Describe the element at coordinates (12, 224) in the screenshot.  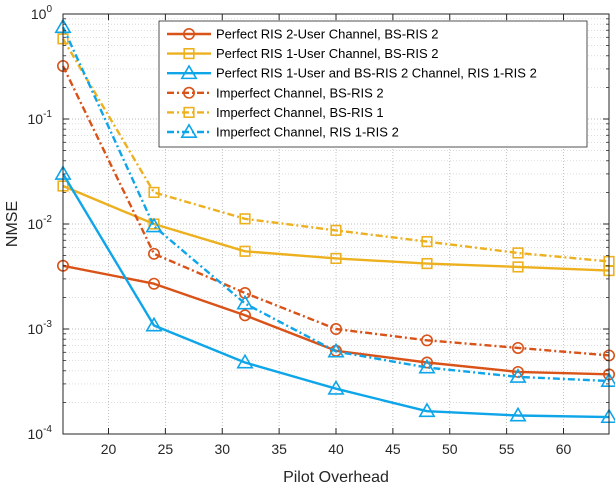
I see `y-axis-title: NMSE` at that location.